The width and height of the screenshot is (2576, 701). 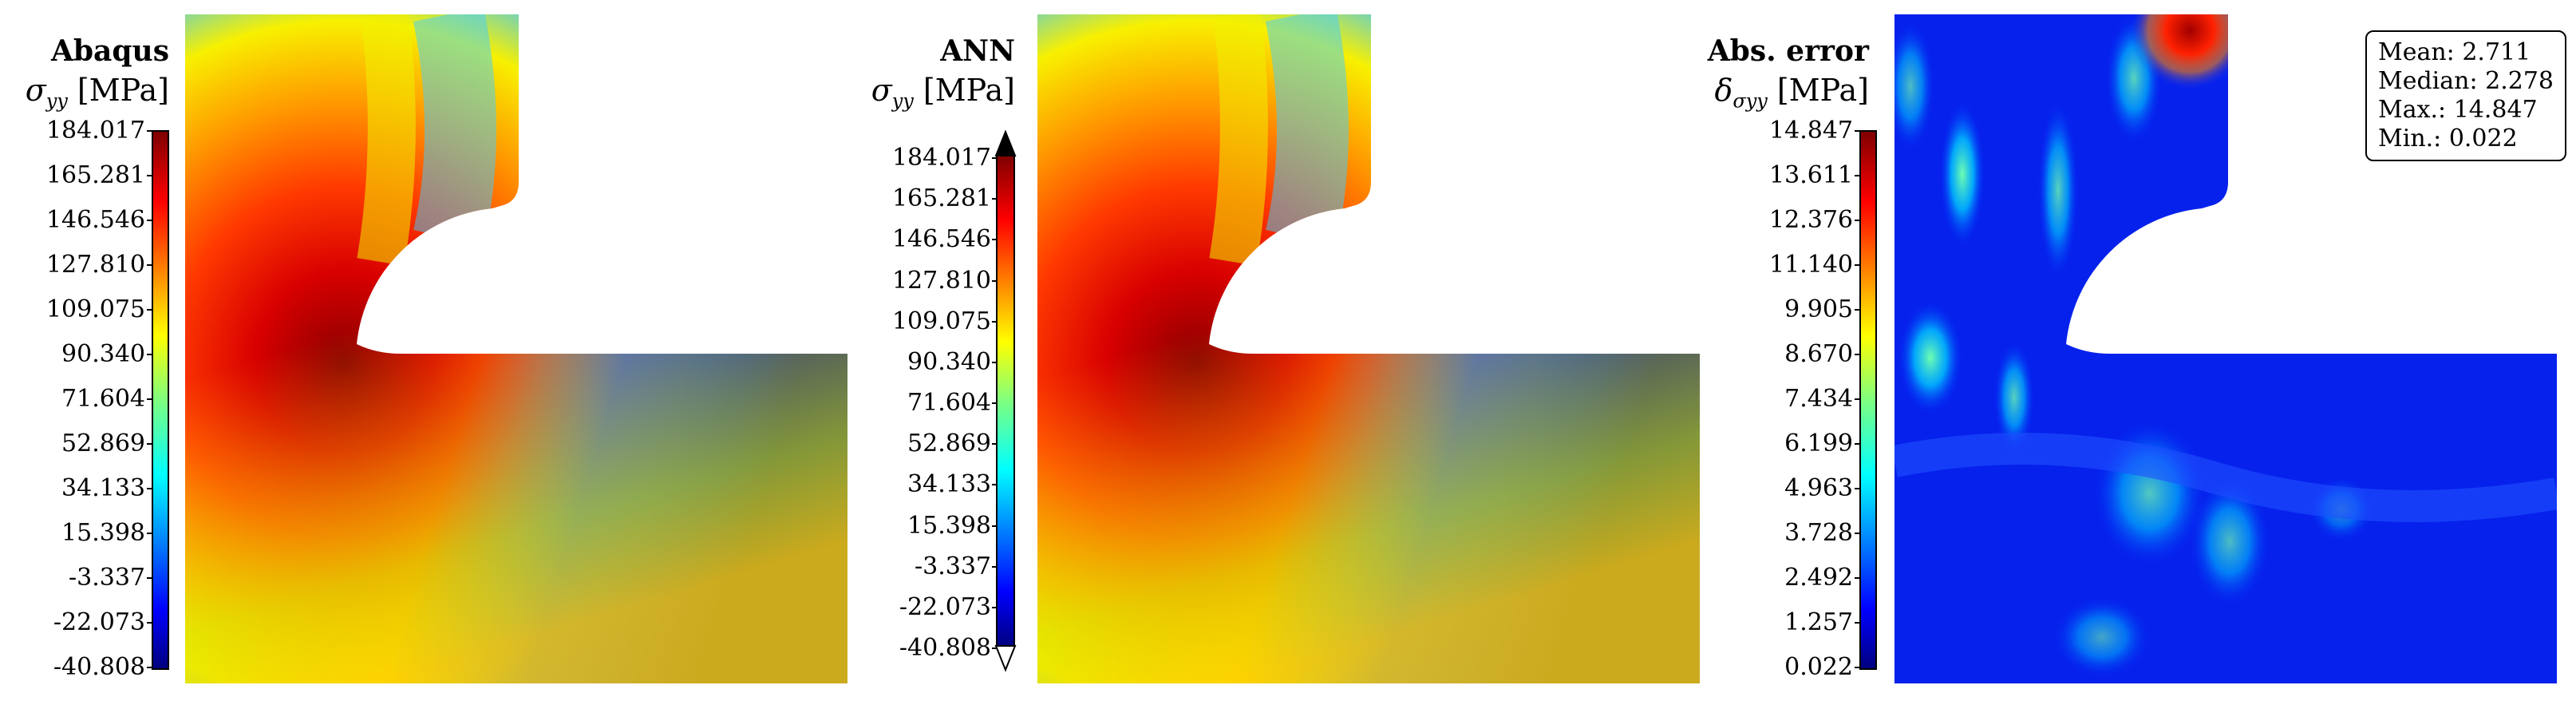 I want to click on panel-title: ANN, so click(x=977, y=51).